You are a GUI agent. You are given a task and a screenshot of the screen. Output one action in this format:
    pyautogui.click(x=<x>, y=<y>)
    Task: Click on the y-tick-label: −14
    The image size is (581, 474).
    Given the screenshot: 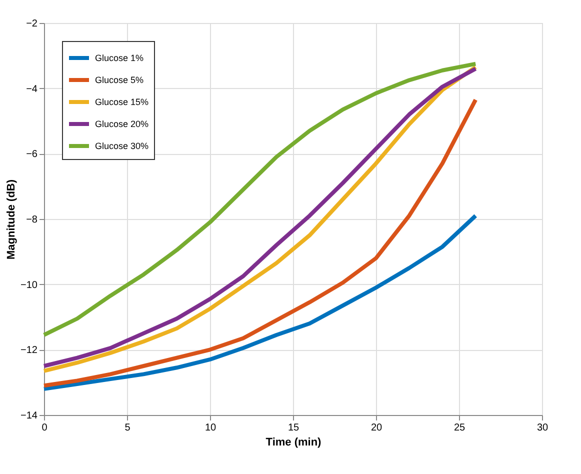 What is the action you would take?
    pyautogui.click(x=29, y=416)
    